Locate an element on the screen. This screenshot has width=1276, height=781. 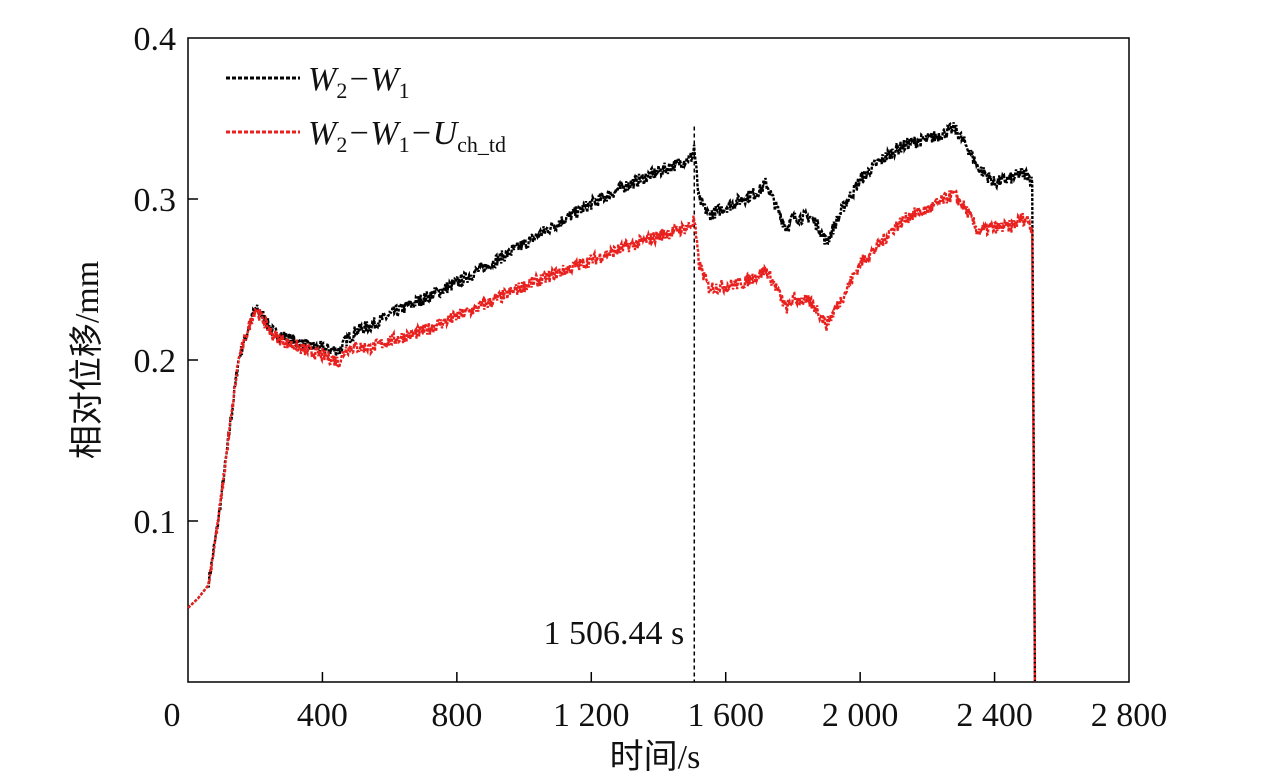
x-axis-title: 时间/s is located at coordinates (655, 757).